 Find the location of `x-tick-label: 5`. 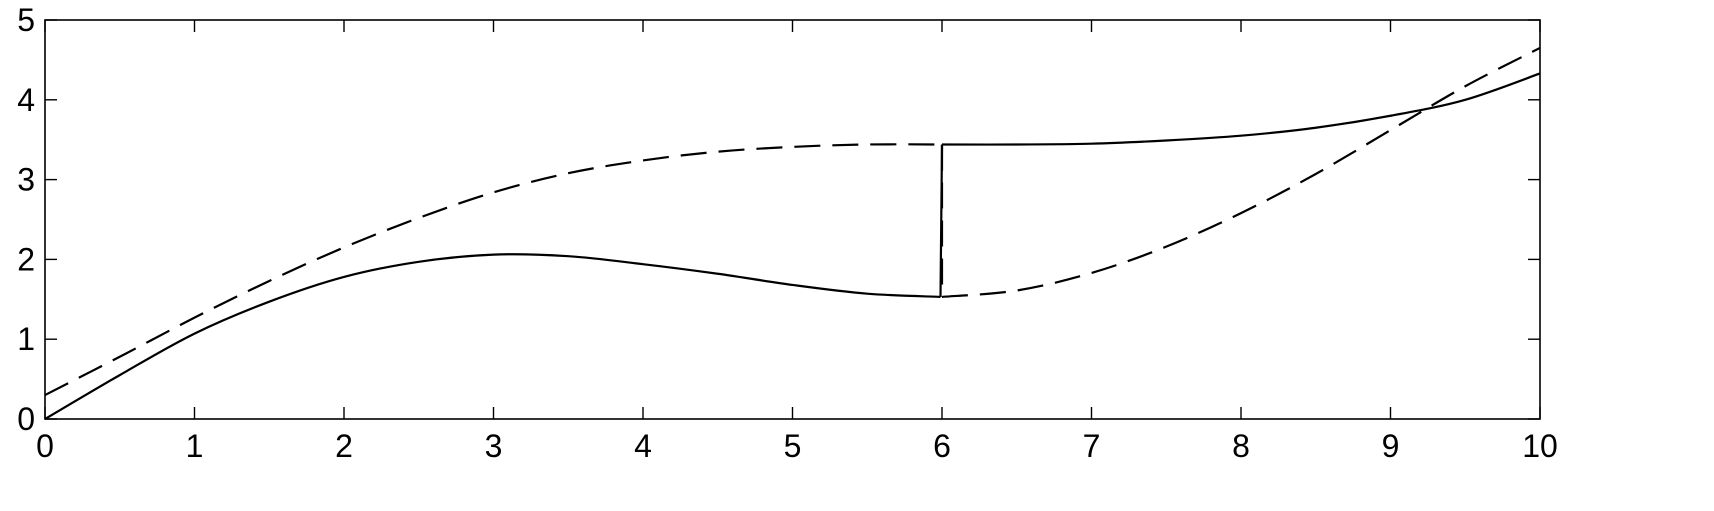

x-tick-label: 5 is located at coordinates (793, 446).